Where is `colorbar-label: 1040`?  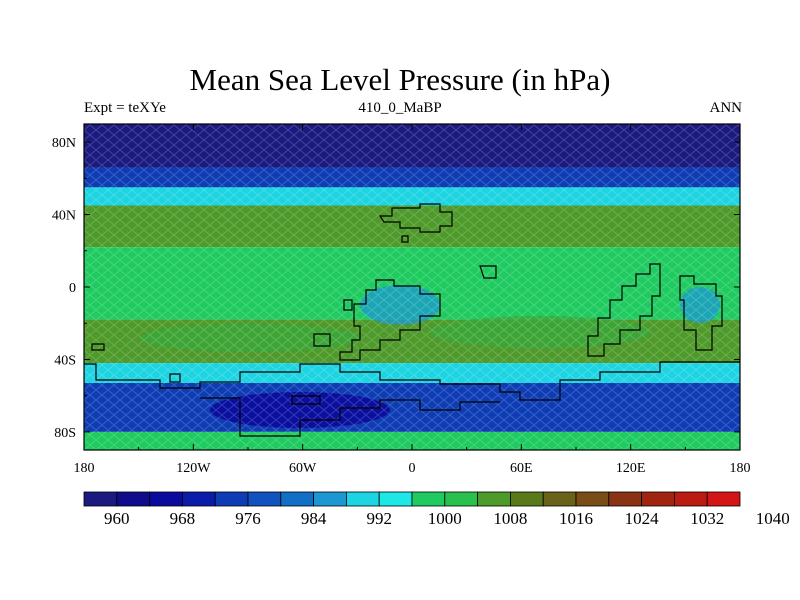
colorbar-label: 1040 is located at coordinates (773, 518).